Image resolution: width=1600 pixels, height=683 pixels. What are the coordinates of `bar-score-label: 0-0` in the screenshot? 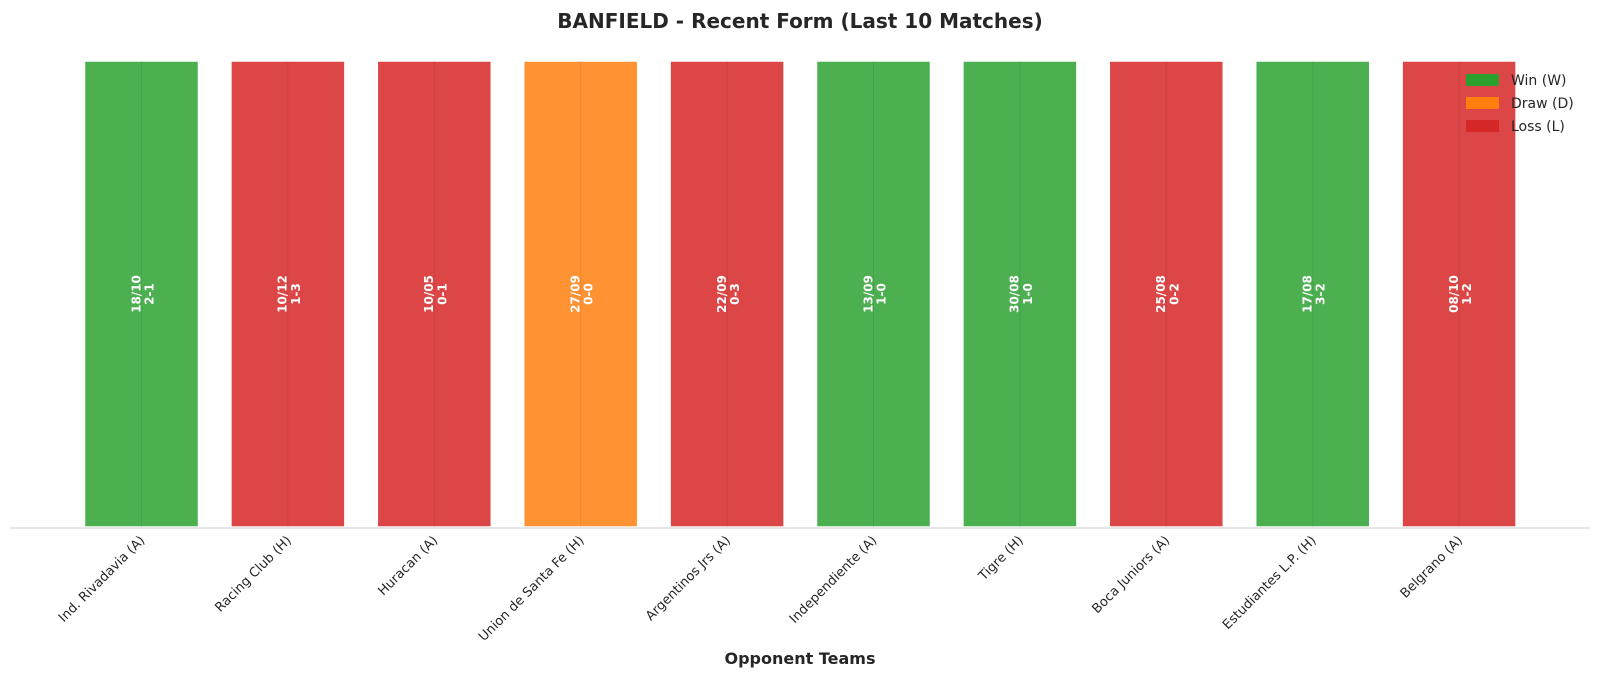 It's located at (589, 294).